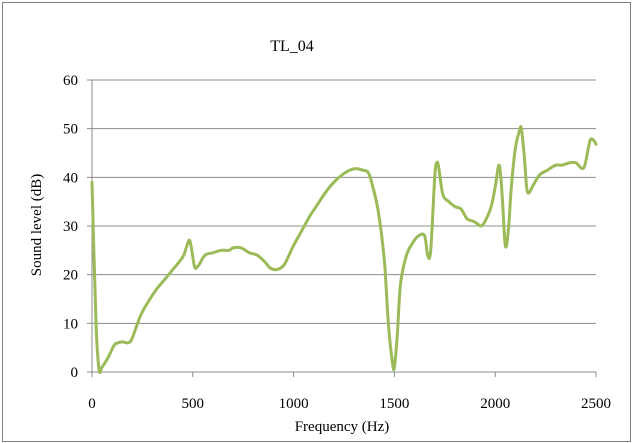  Describe the element at coordinates (294, 404) in the screenshot. I see `x-tick-label: 1000` at that location.